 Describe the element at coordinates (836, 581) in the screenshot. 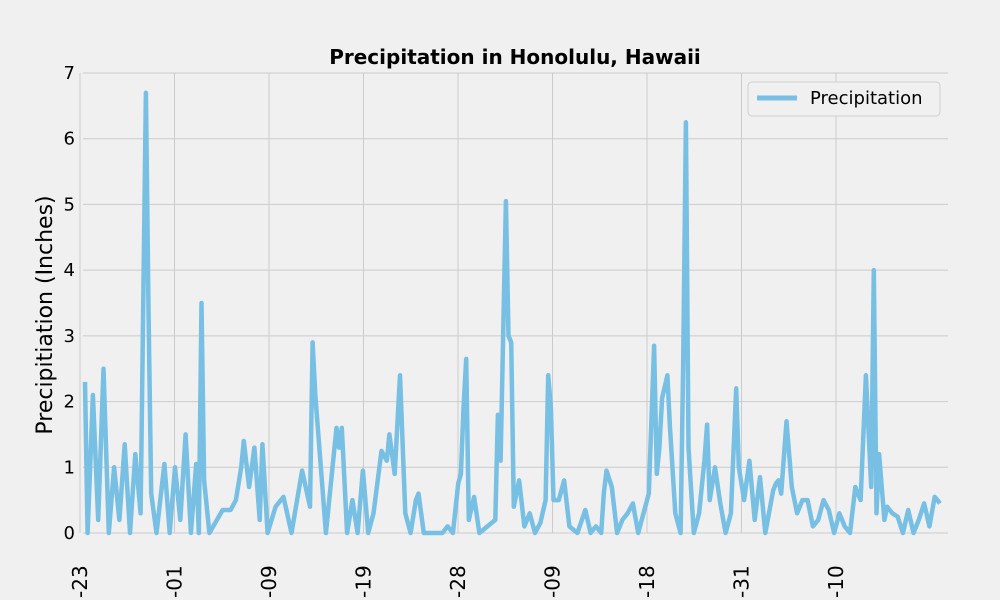

I see `x-tick-label: -10` at that location.